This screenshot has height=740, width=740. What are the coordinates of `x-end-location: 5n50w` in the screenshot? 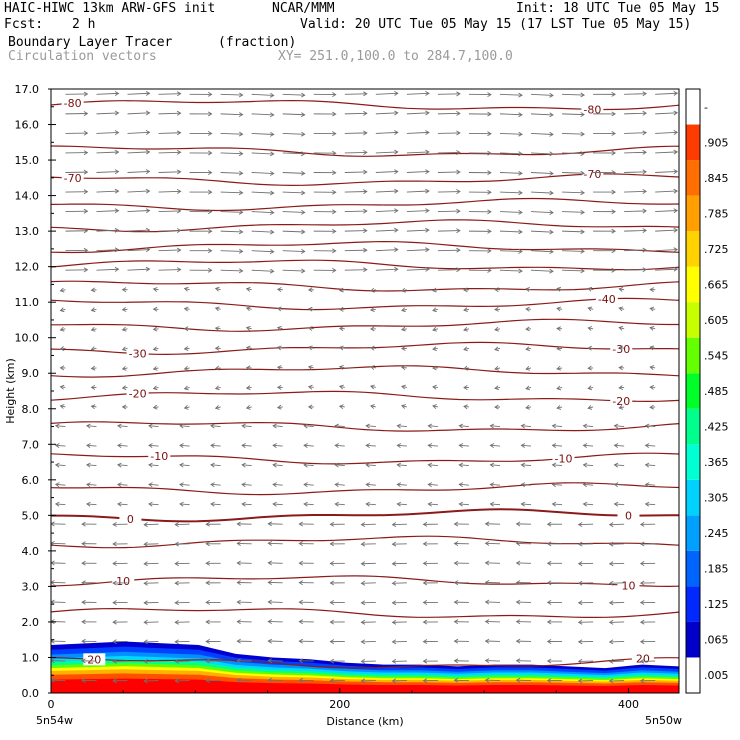 It's located at (663, 720).